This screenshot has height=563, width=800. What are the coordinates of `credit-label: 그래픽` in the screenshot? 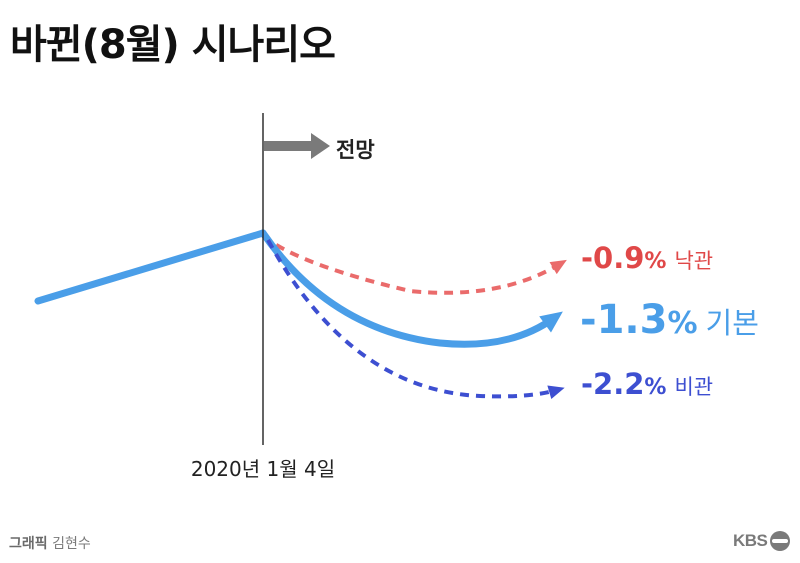 It's located at (28, 544).